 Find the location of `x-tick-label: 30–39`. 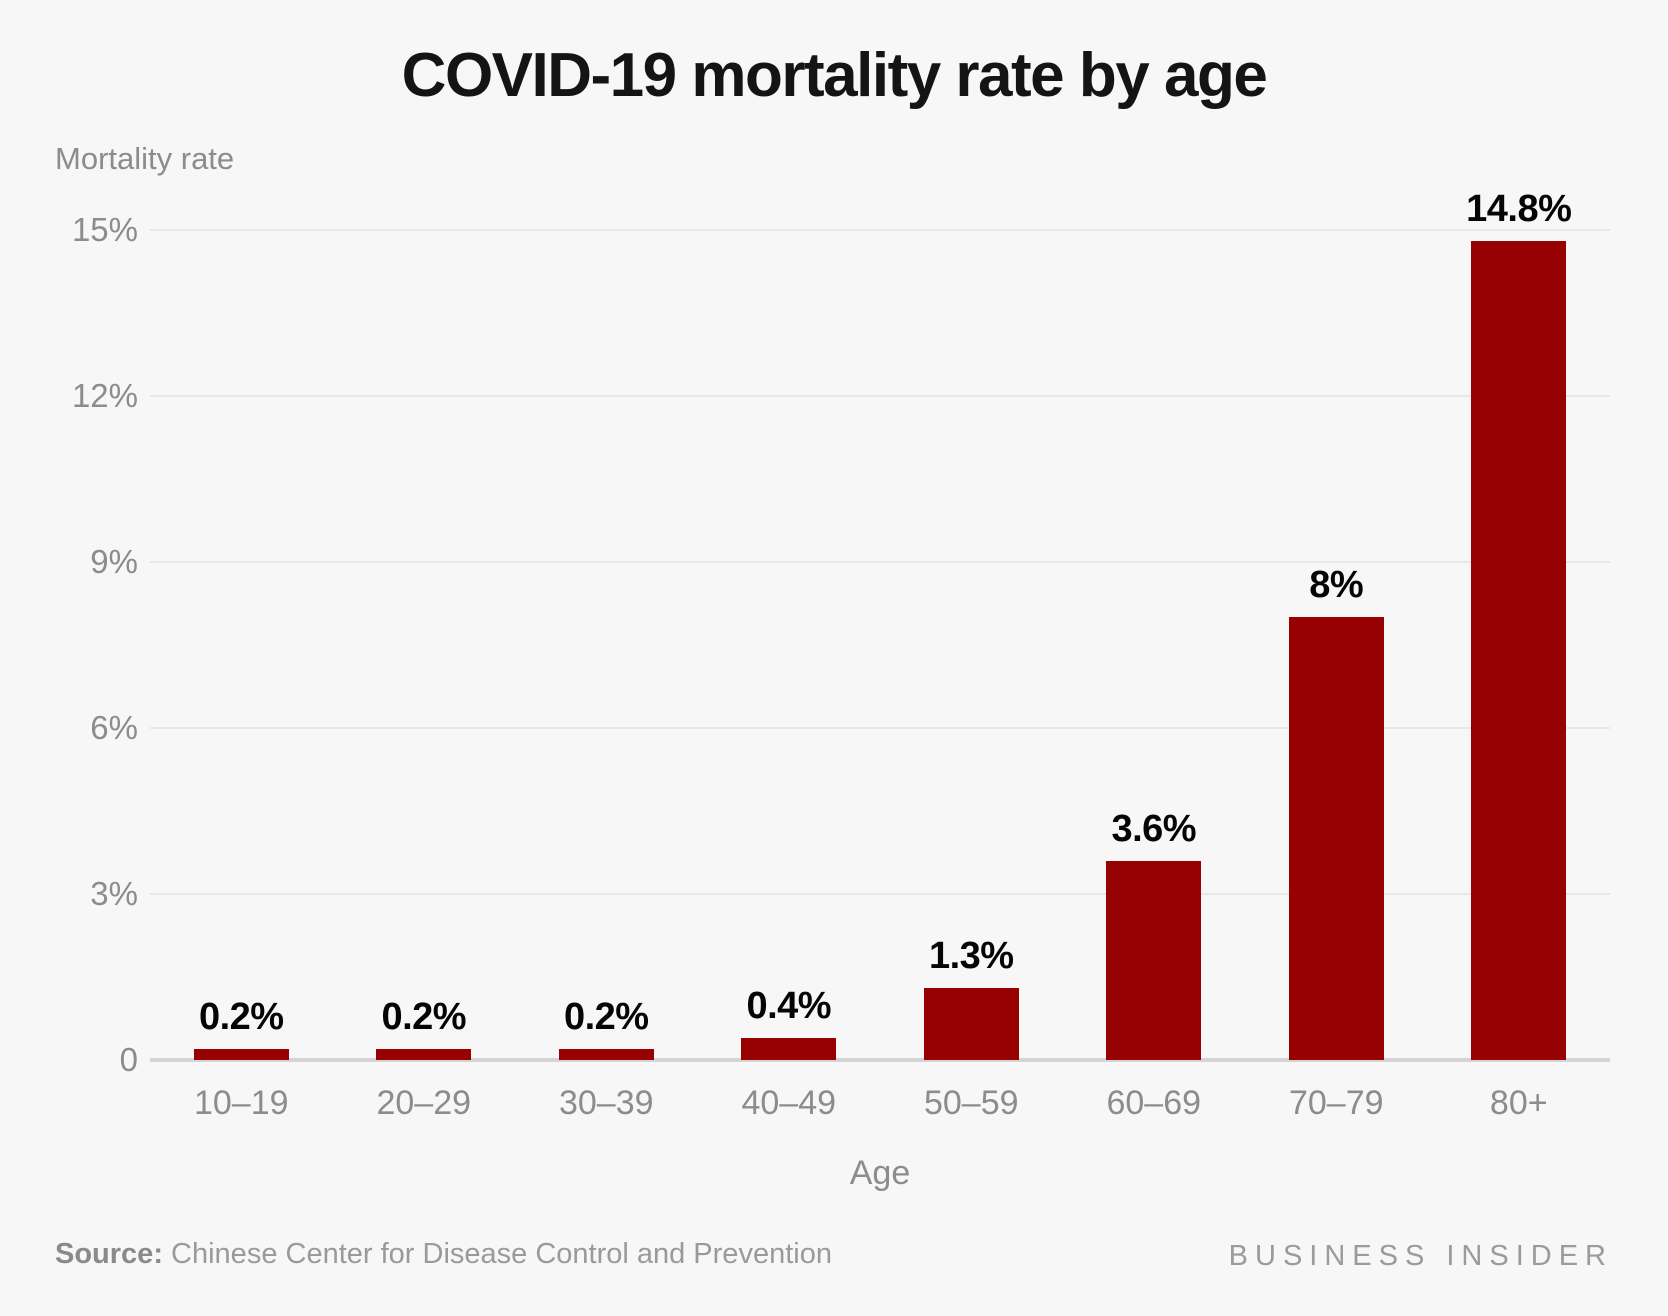

x-tick-label: 30–39 is located at coordinates (606, 1103).